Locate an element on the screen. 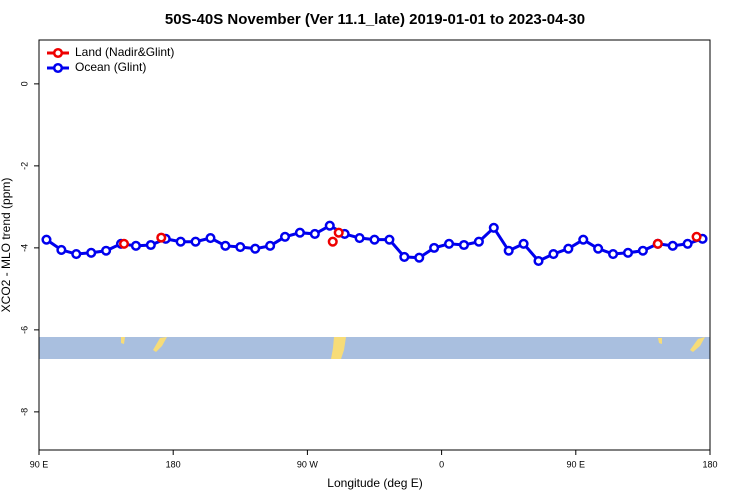 The image size is (750, 500). x-tick-label: 90 W is located at coordinates (308, 464).